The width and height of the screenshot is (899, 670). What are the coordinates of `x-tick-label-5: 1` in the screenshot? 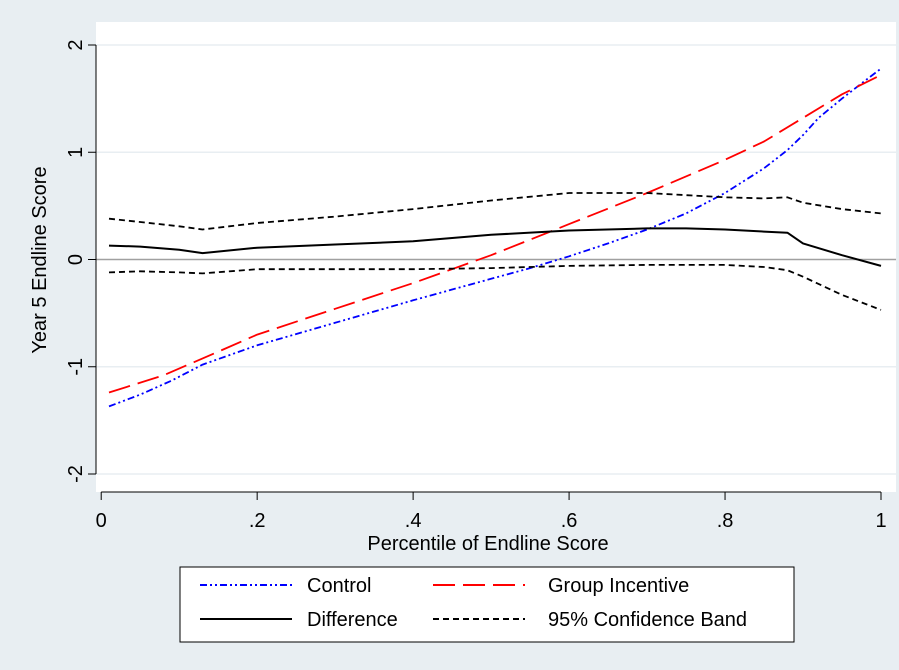 It's located at (880, 521).